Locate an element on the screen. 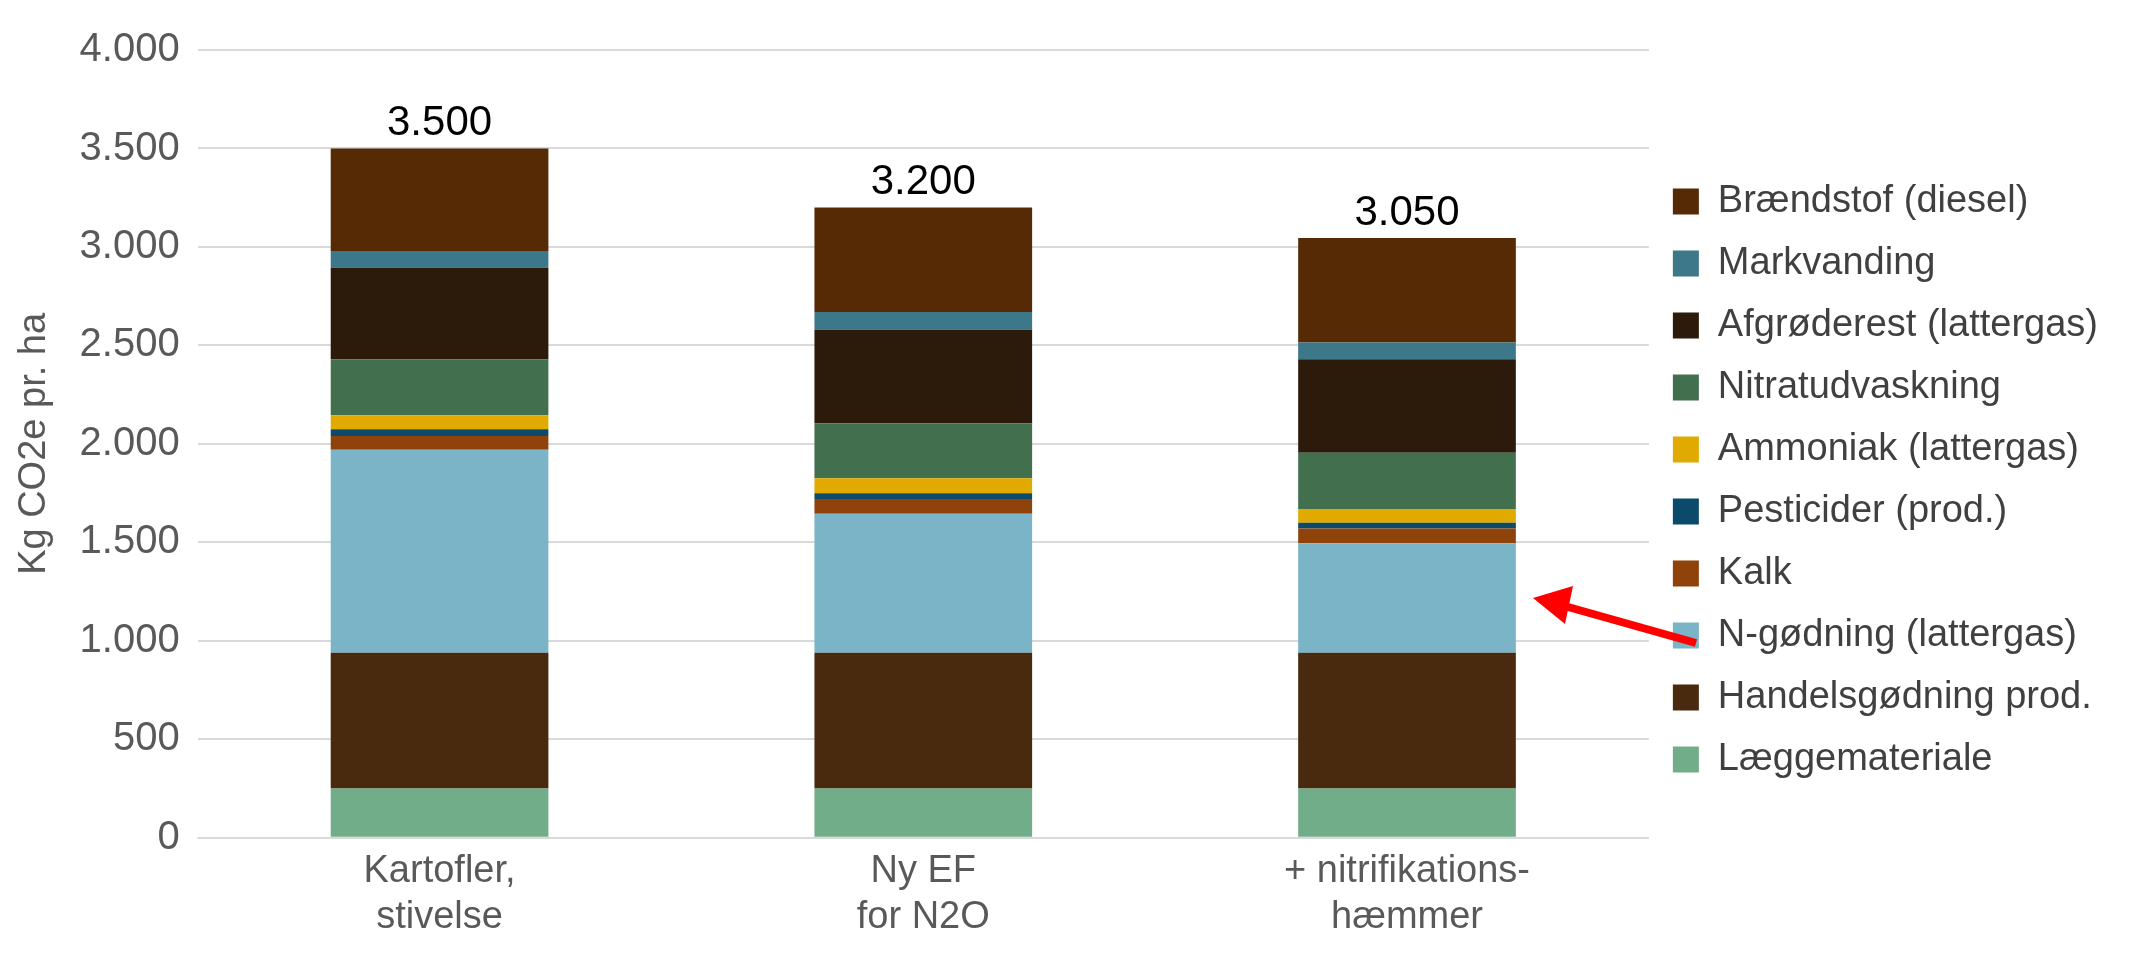 This screenshot has height=959, width=2136. legend-label: Pesticider (prod.) is located at coordinates (1862, 508).